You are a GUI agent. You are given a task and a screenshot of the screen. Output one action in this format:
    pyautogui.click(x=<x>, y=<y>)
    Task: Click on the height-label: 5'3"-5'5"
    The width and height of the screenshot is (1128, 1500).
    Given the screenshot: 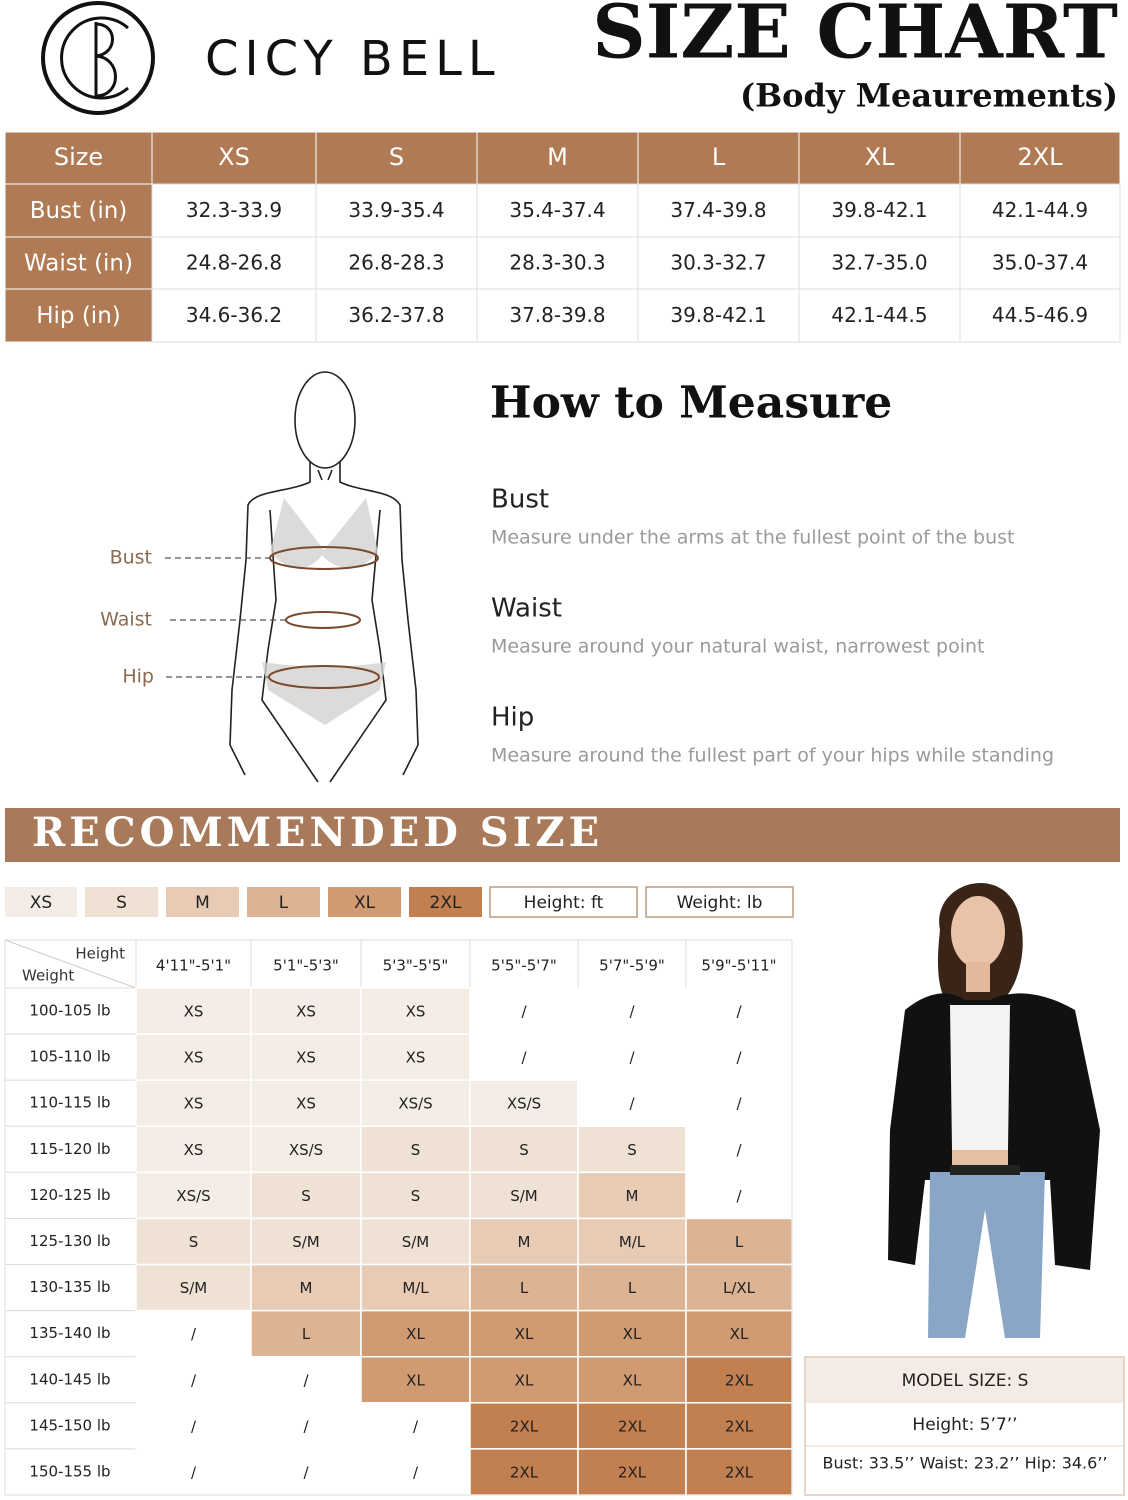 What is the action you would take?
    pyautogui.click(x=416, y=966)
    